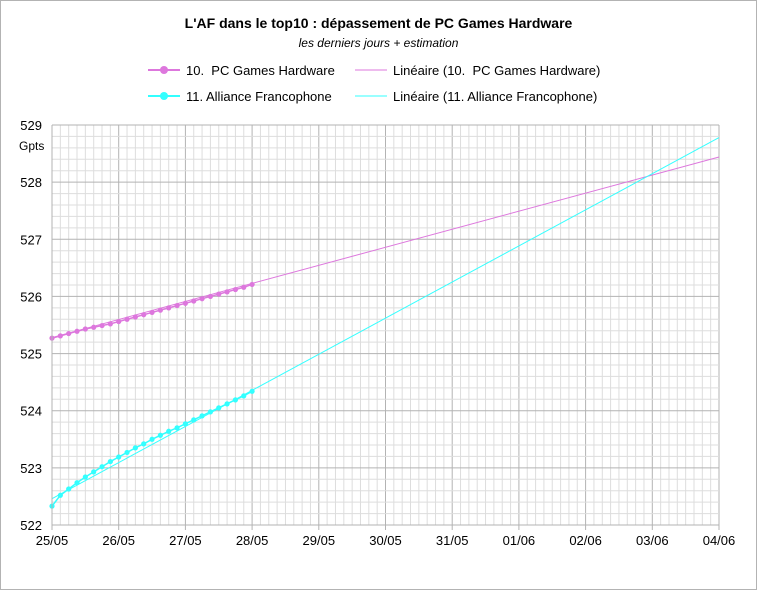 The image size is (757, 590). I want to click on x-tick-label: 31/05, so click(452, 540).